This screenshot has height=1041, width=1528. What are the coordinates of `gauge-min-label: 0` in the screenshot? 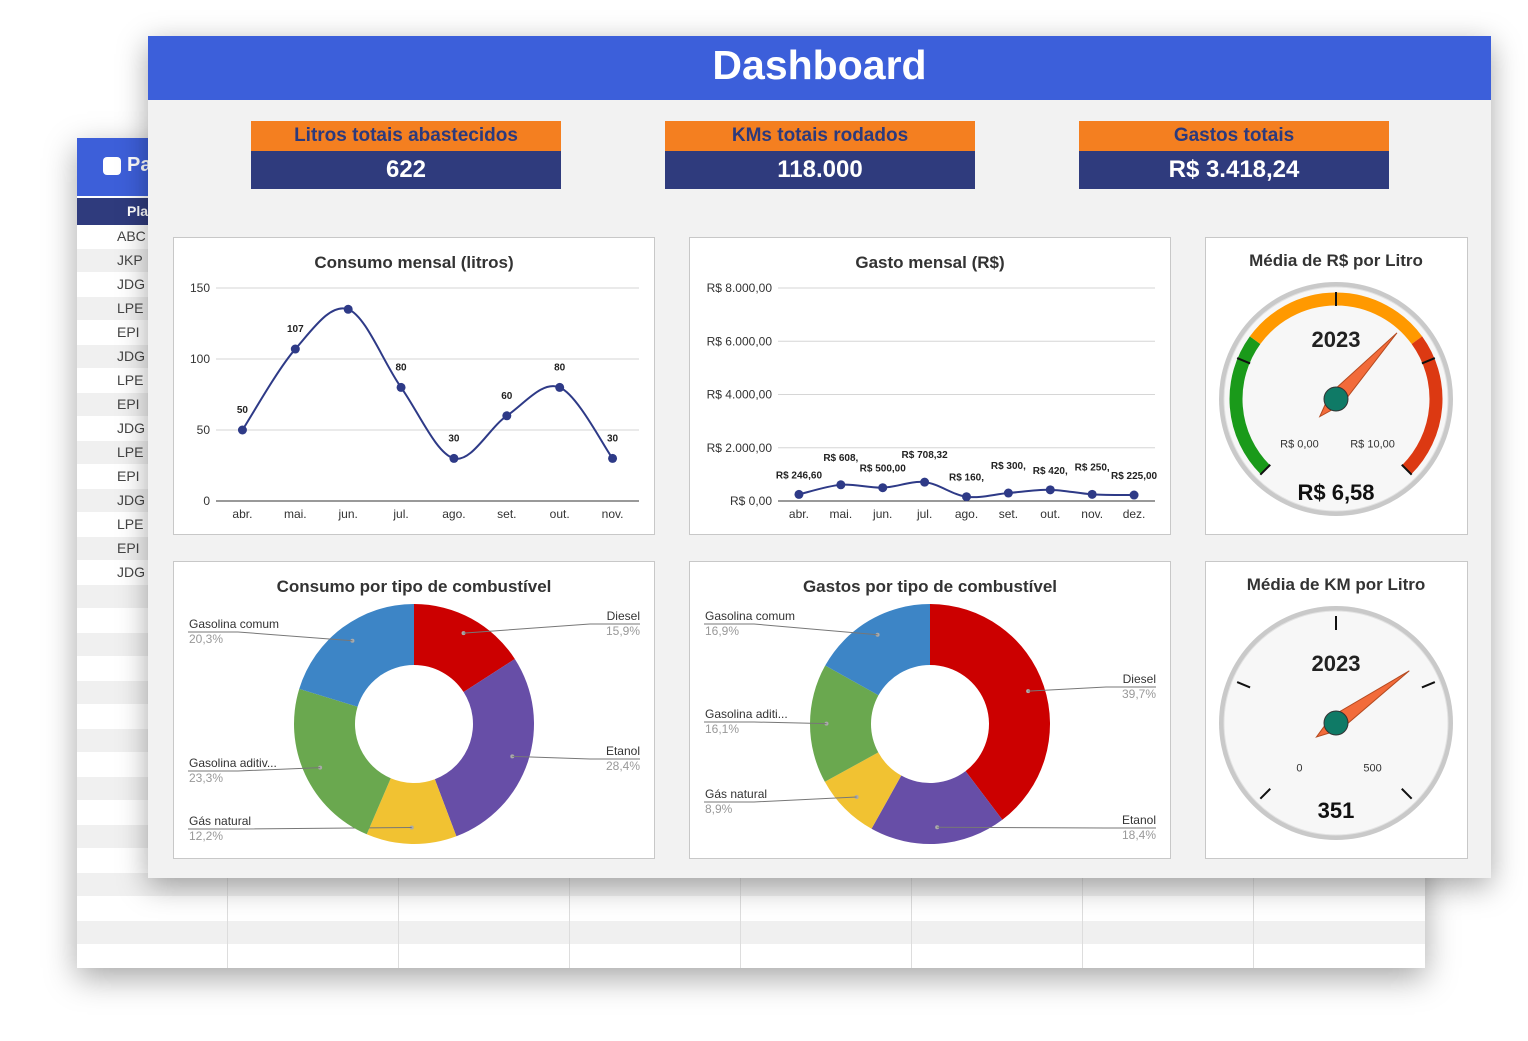 It's located at (1299, 769).